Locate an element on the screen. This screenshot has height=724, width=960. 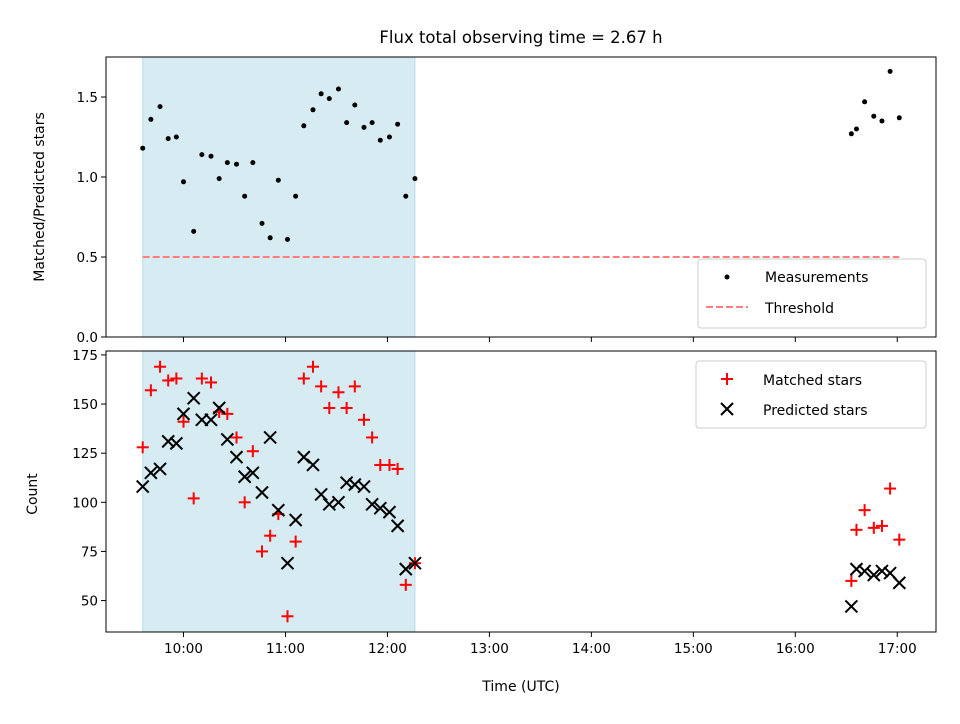
top-y-tick-label: 1.5 is located at coordinates (87, 98).